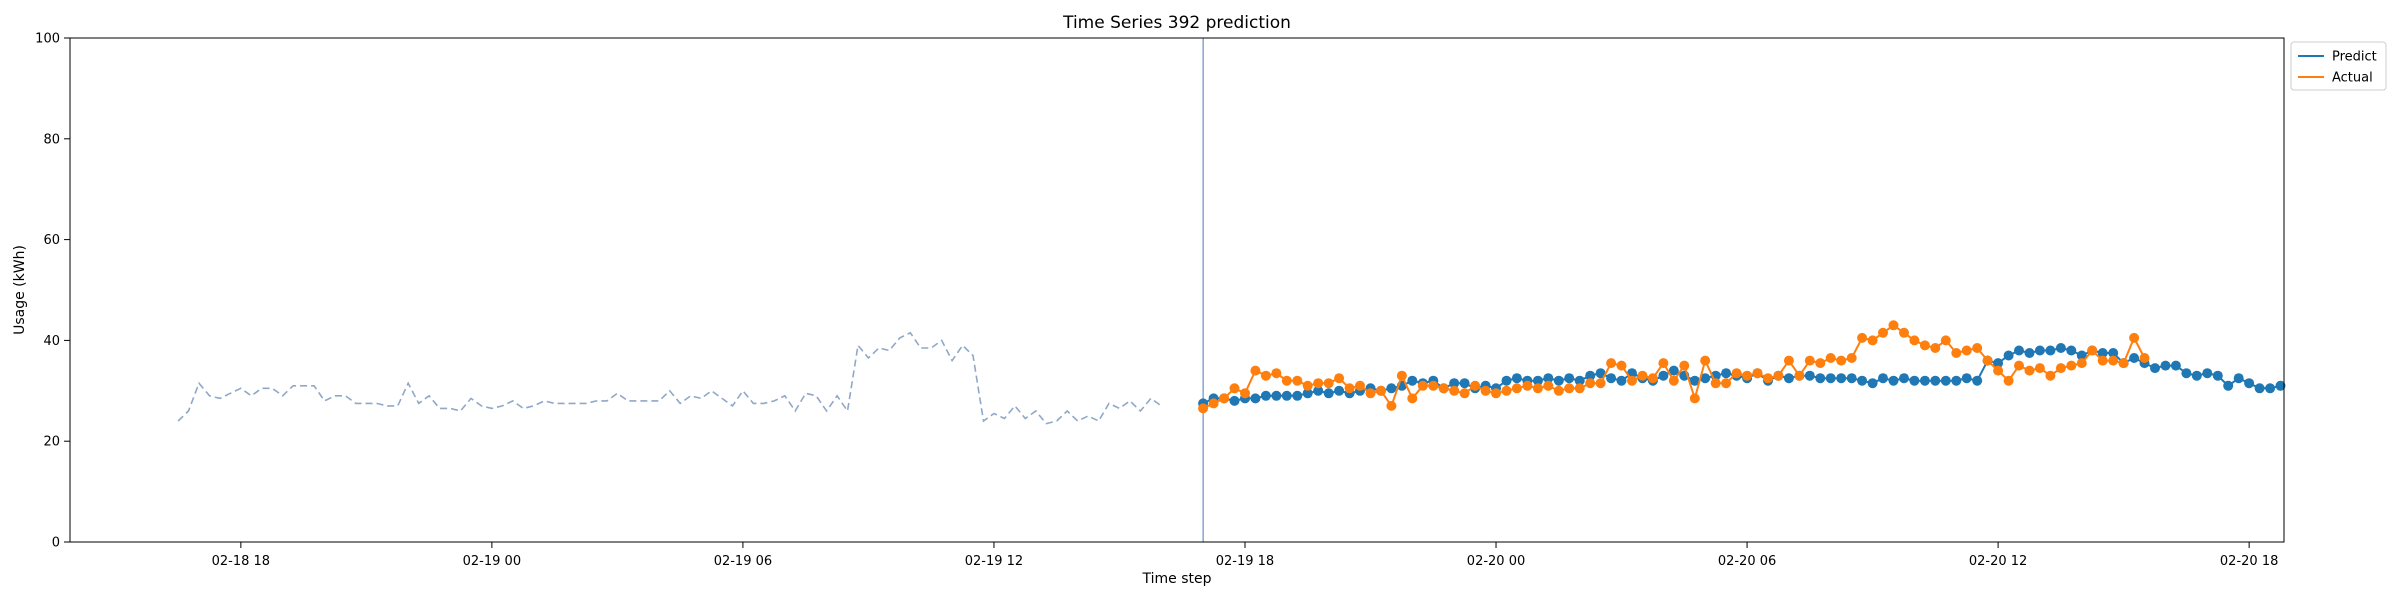 This screenshot has width=2400, height=604. What do you see at coordinates (1245, 561) in the screenshot?
I see `x-tick-label: 02-19 18` at bounding box center [1245, 561].